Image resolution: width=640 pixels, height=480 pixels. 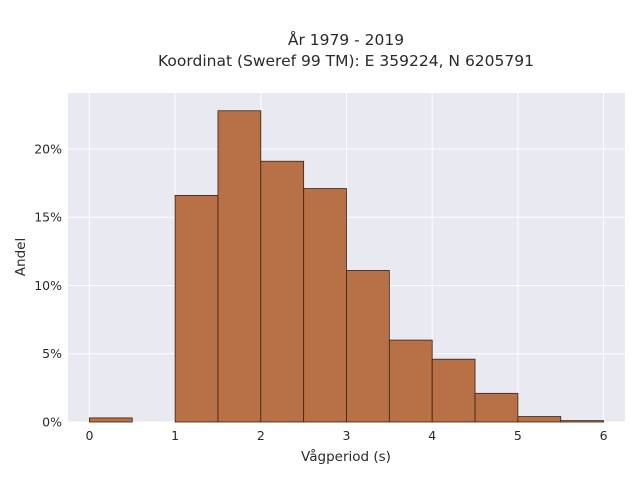 What do you see at coordinates (346, 456) in the screenshot?
I see `x-axis-label: Vågperiod (s)` at bounding box center [346, 456].